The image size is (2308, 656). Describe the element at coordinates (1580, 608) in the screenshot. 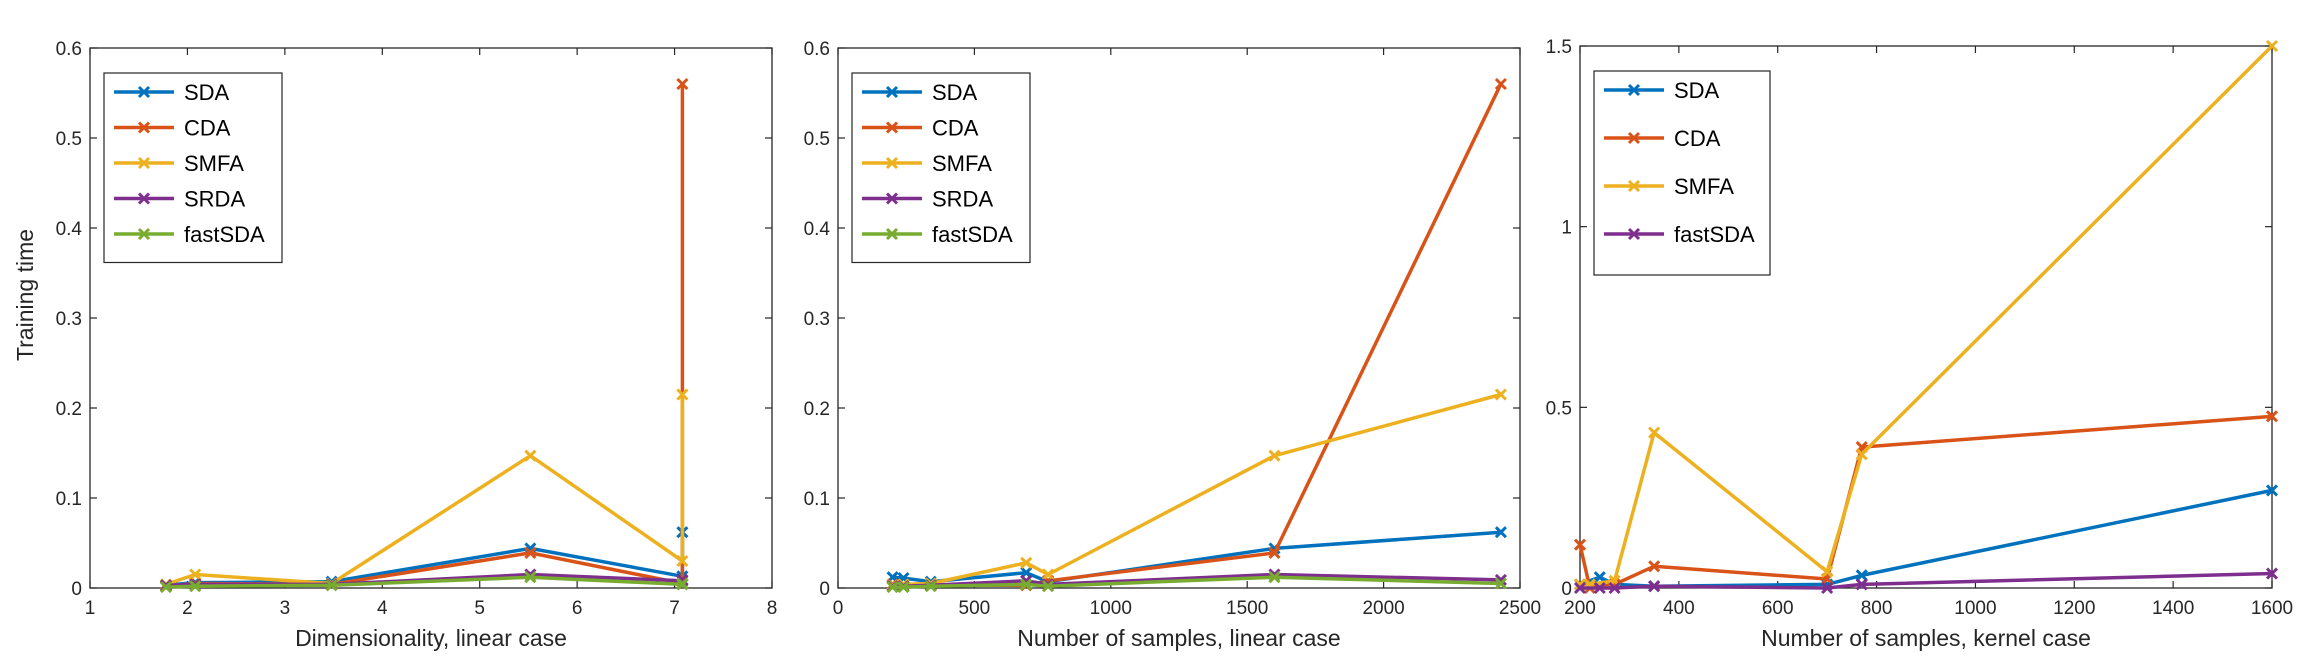

I see `x-tick-label: 200` at that location.